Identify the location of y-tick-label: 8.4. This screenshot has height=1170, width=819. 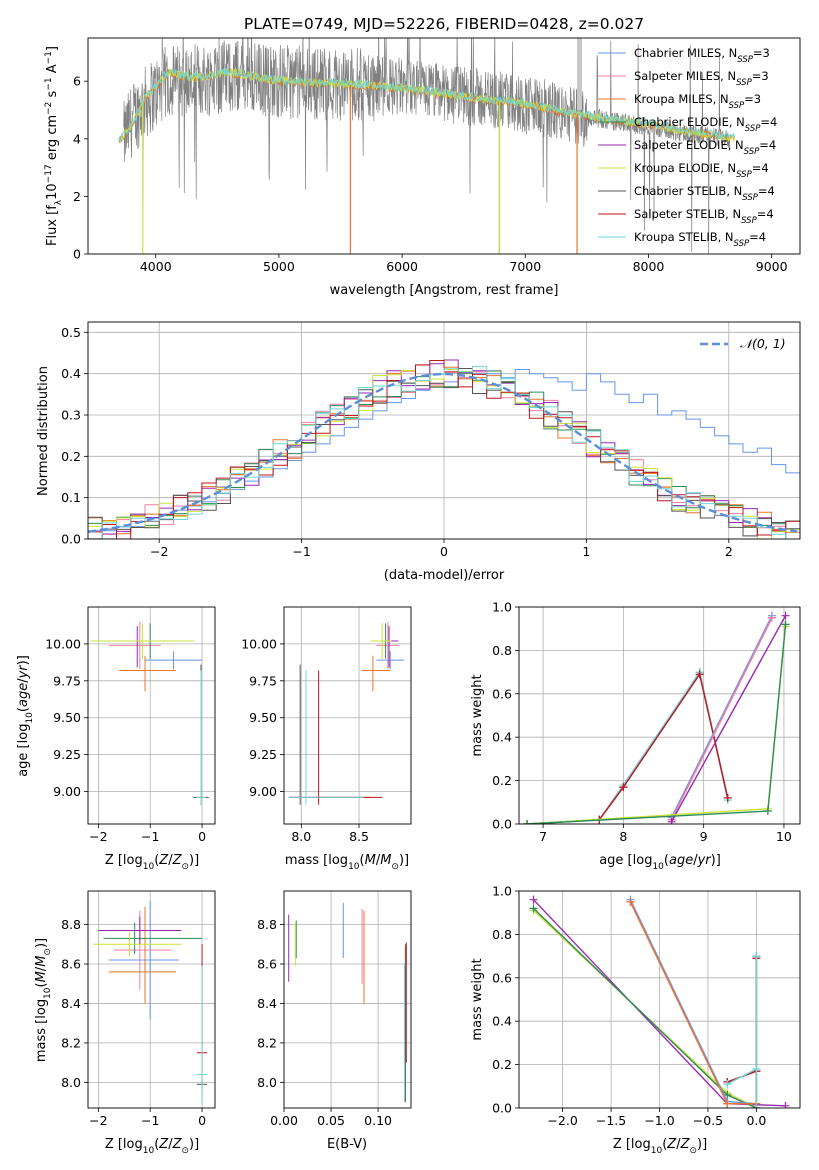
(267, 1003).